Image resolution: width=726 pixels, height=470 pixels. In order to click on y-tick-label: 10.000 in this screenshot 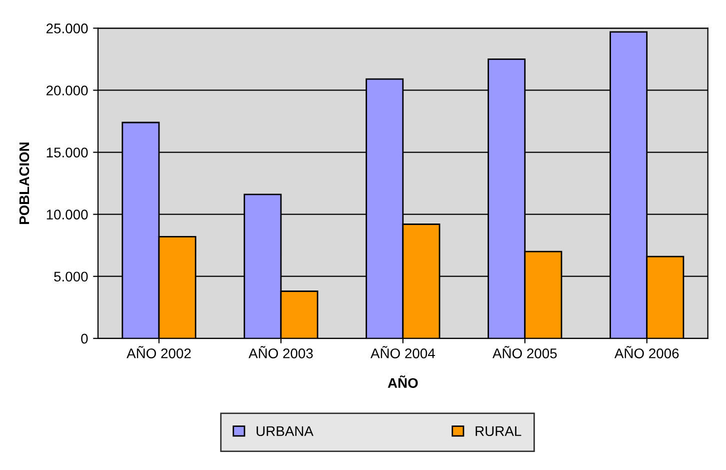, I will do `click(67, 215)`.